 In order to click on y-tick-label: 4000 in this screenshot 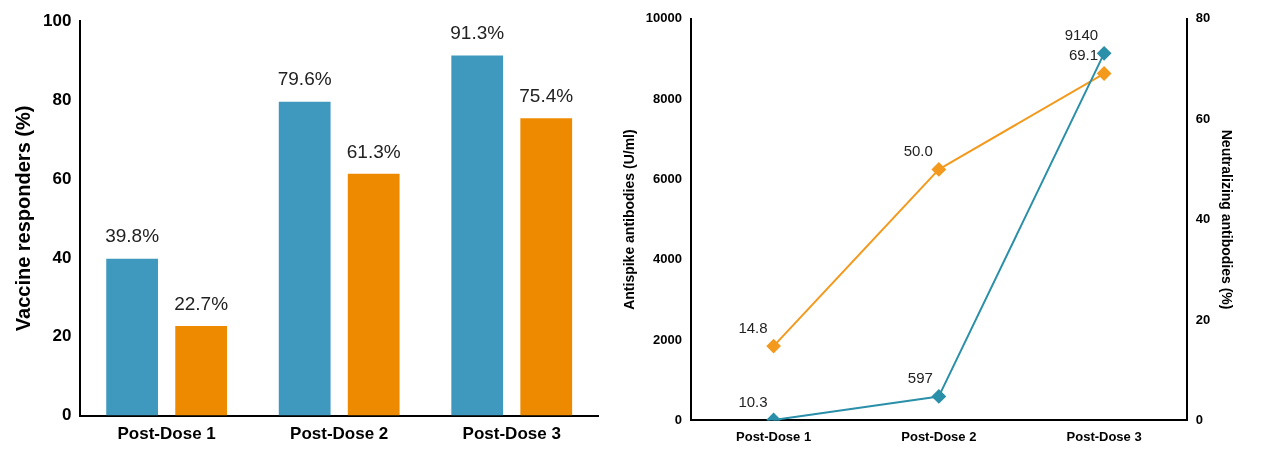, I will do `click(667, 259)`.